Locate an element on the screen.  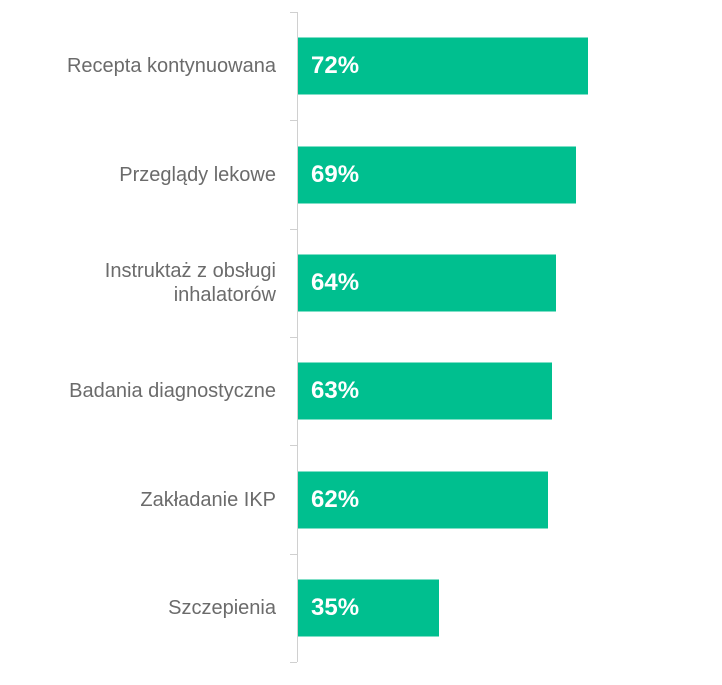
category-label: Instruktaż z obsługi inhalatorów is located at coordinates (190, 282).